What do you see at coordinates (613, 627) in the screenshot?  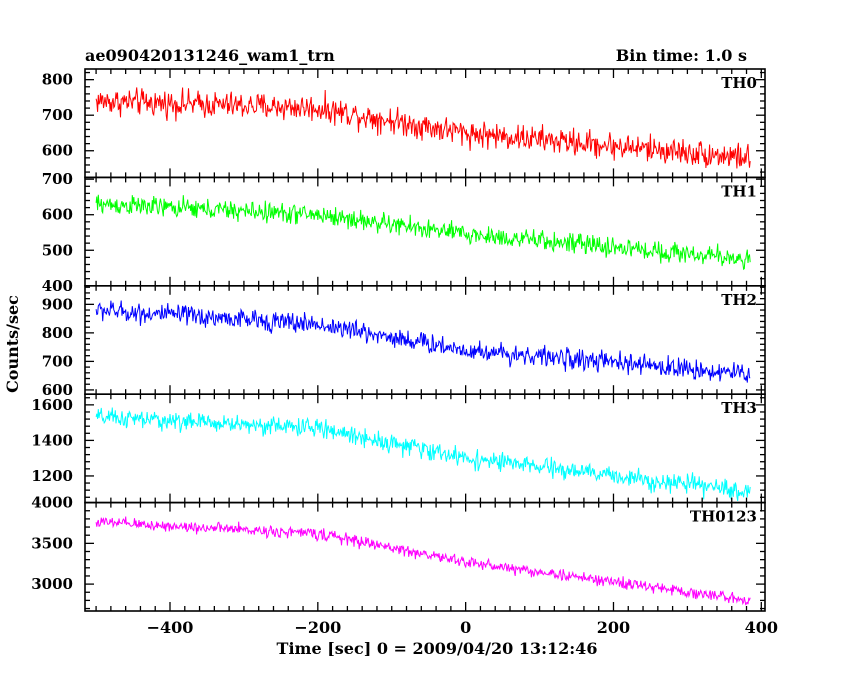 I see `x-tick-label: 200` at bounding box center [613, 627].